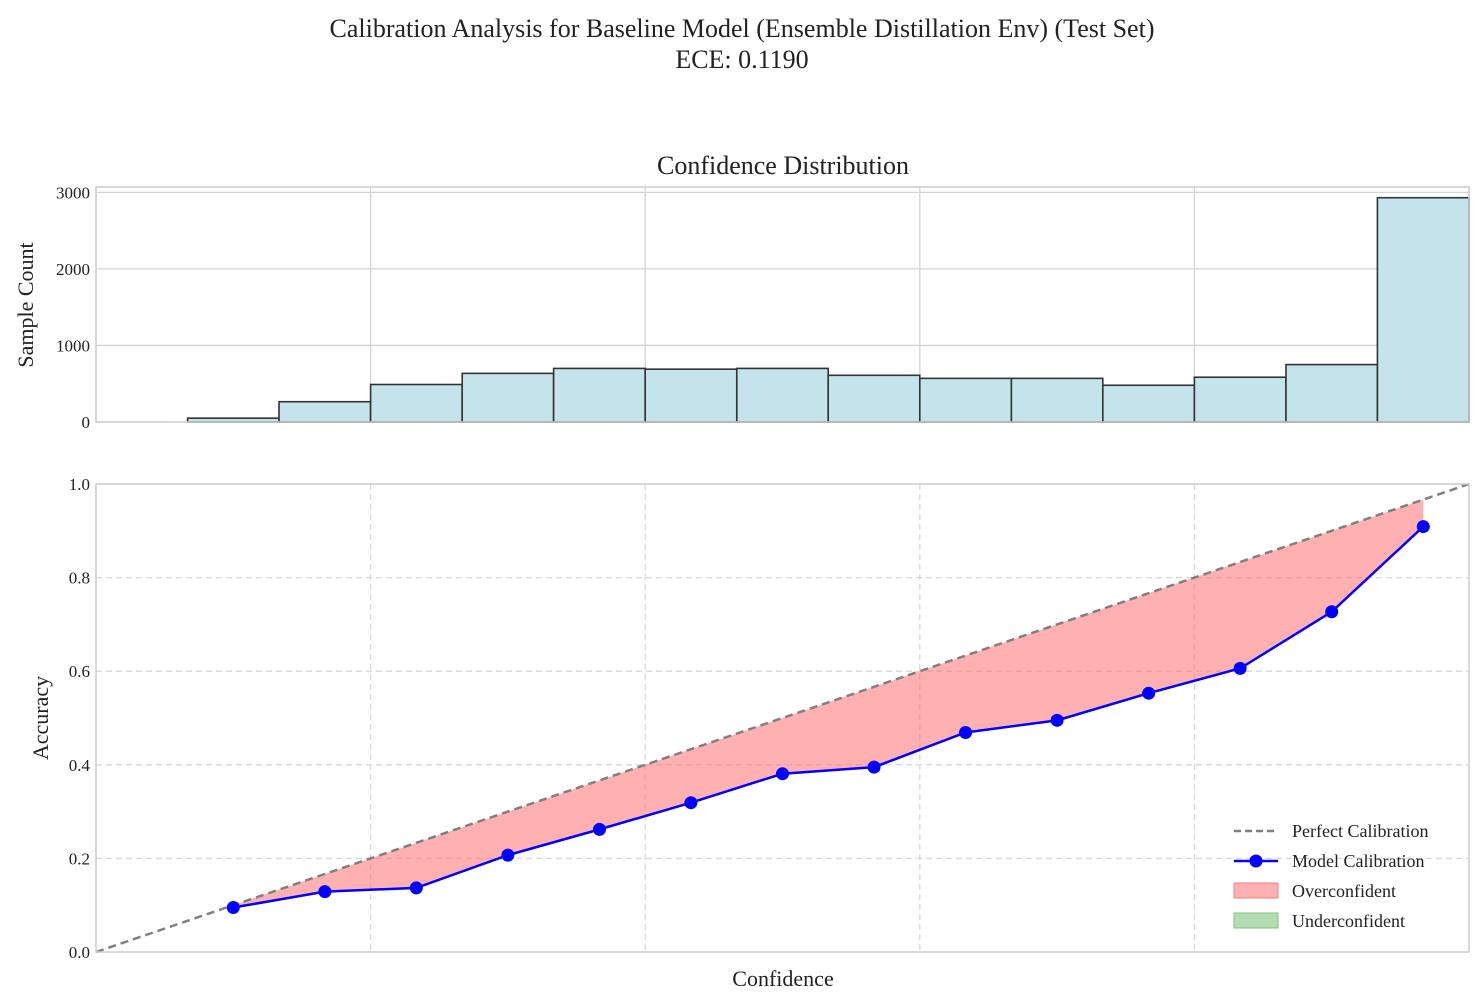  Describe the element at coordinates (79, 858) in the screenshot. I see `reliability-y-tick-label: 0.2` at that location.